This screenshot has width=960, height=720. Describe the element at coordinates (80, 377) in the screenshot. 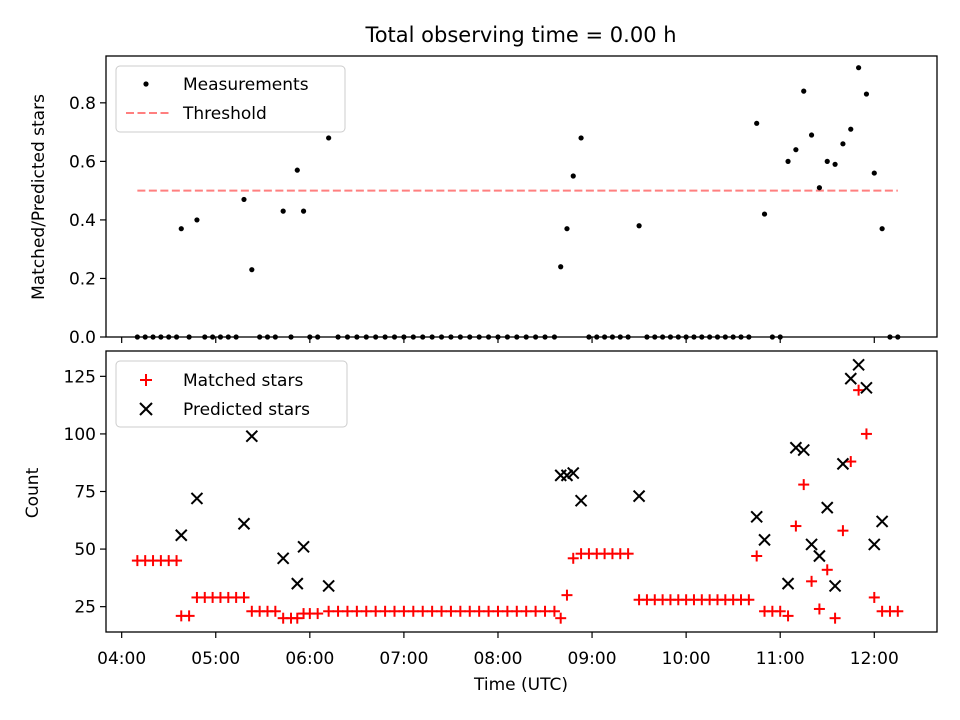

I see `bottom-y-tick-label: 125` at that location.